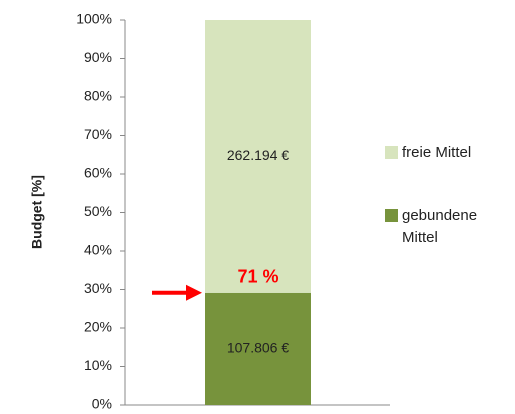 This screenshot has width=515, height=414. I want to click on y-tick-label: 30%, so click(98, 288).